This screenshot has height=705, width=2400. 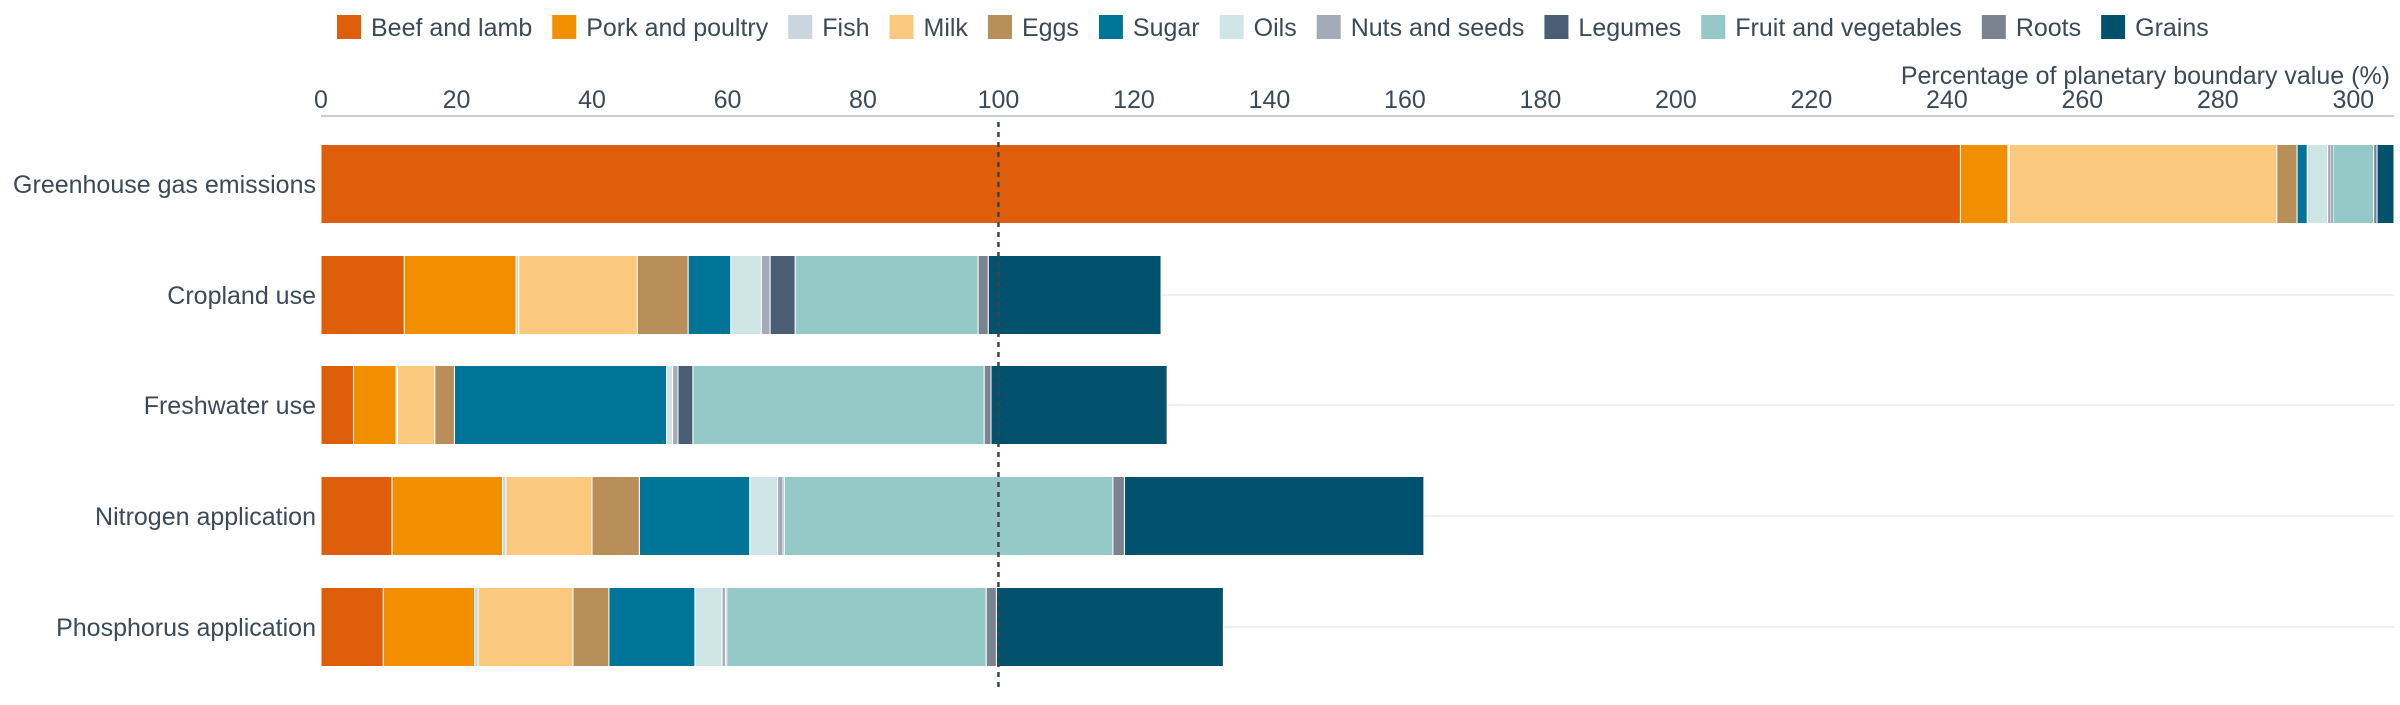 I want to click on legend-label: Milk, so click(x=946, y=28).